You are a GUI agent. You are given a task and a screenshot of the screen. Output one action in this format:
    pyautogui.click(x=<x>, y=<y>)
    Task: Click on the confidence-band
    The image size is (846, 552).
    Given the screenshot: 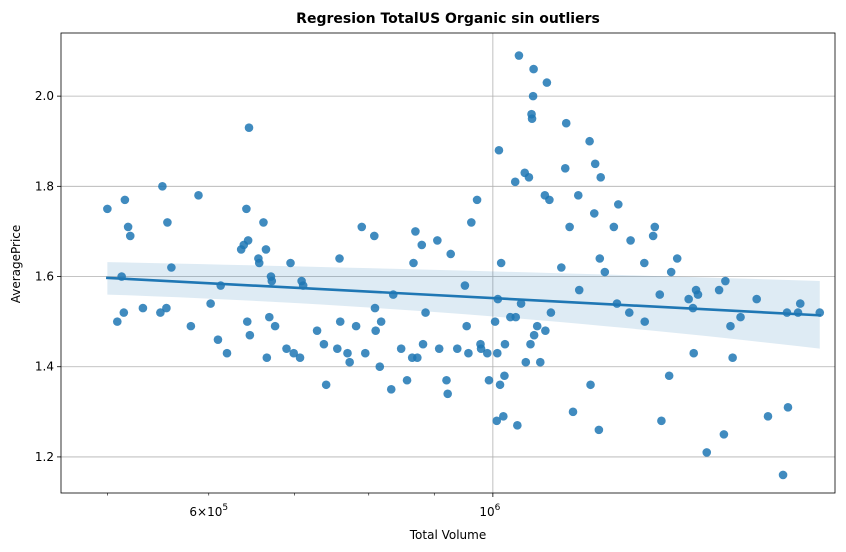 What is the action you would take?
    pyautogui.click(x=463, y=305)
    